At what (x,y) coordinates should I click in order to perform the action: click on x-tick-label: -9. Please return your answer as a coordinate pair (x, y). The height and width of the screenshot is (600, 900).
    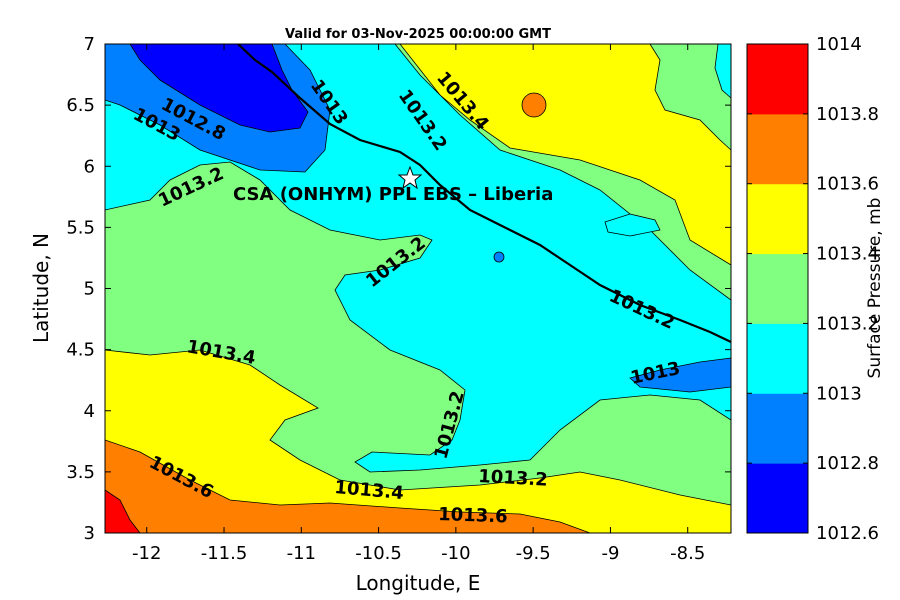
    Looking at the image, I should click on (610, 553).